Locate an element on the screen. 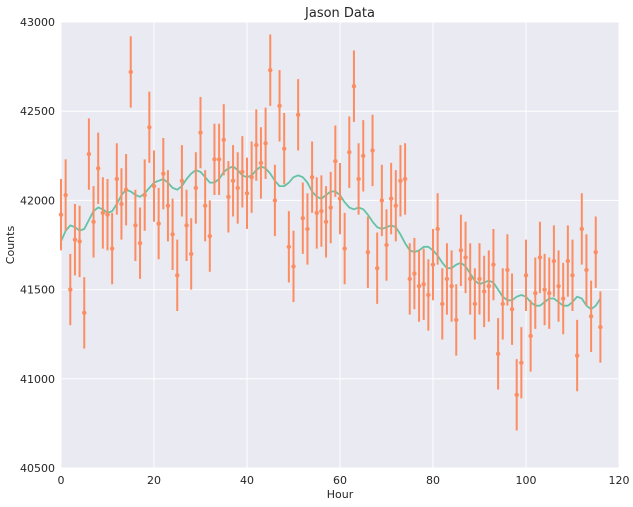 The image size is (633, 507). x-axis-label: Hour is located at coordinates (340, 494).